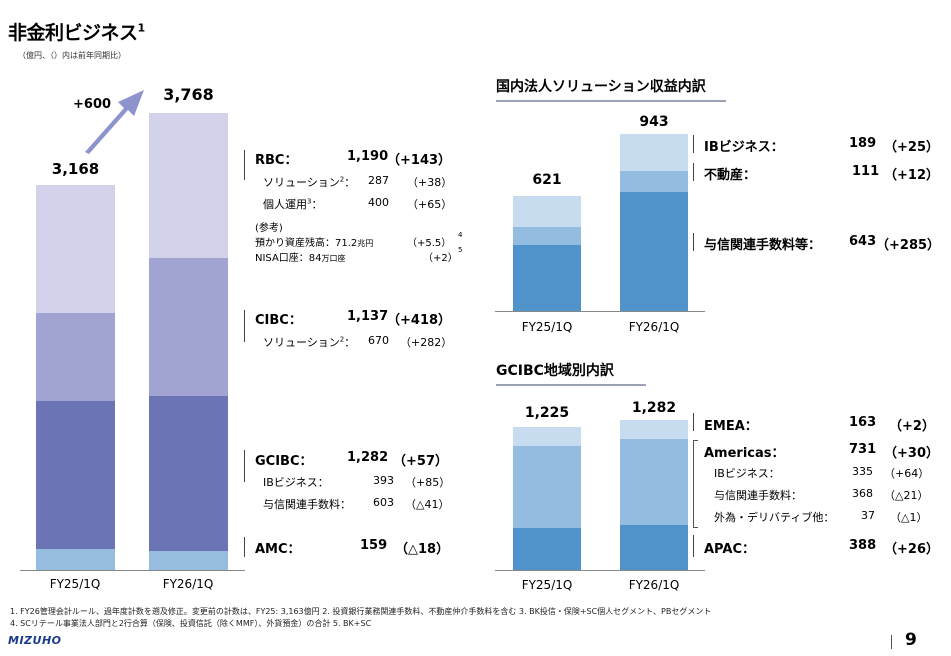 The image size is (951, 656). Describe the element at coordinates (307, 504) in the screenshot. I see `gcibc-credit-name: 与信関連手数料：` at that location.